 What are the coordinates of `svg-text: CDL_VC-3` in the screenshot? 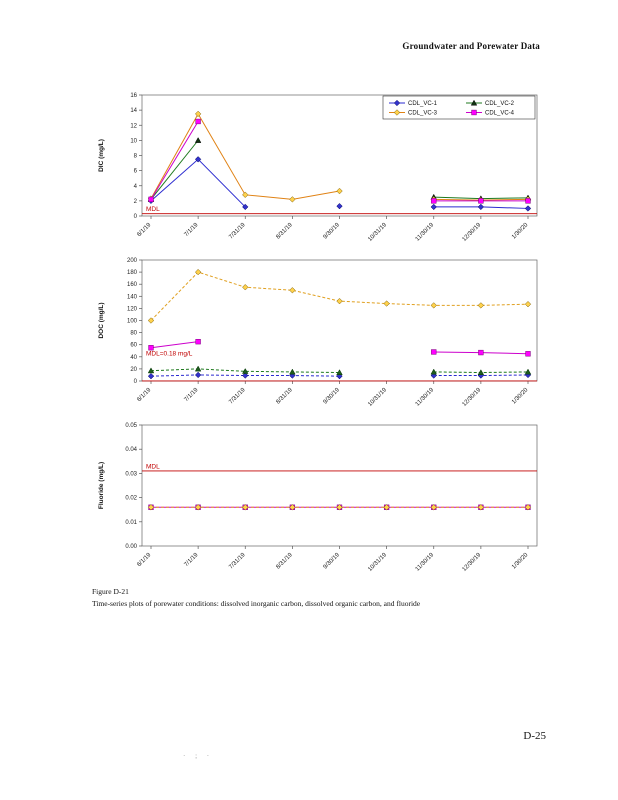 It's located at (423, 114).